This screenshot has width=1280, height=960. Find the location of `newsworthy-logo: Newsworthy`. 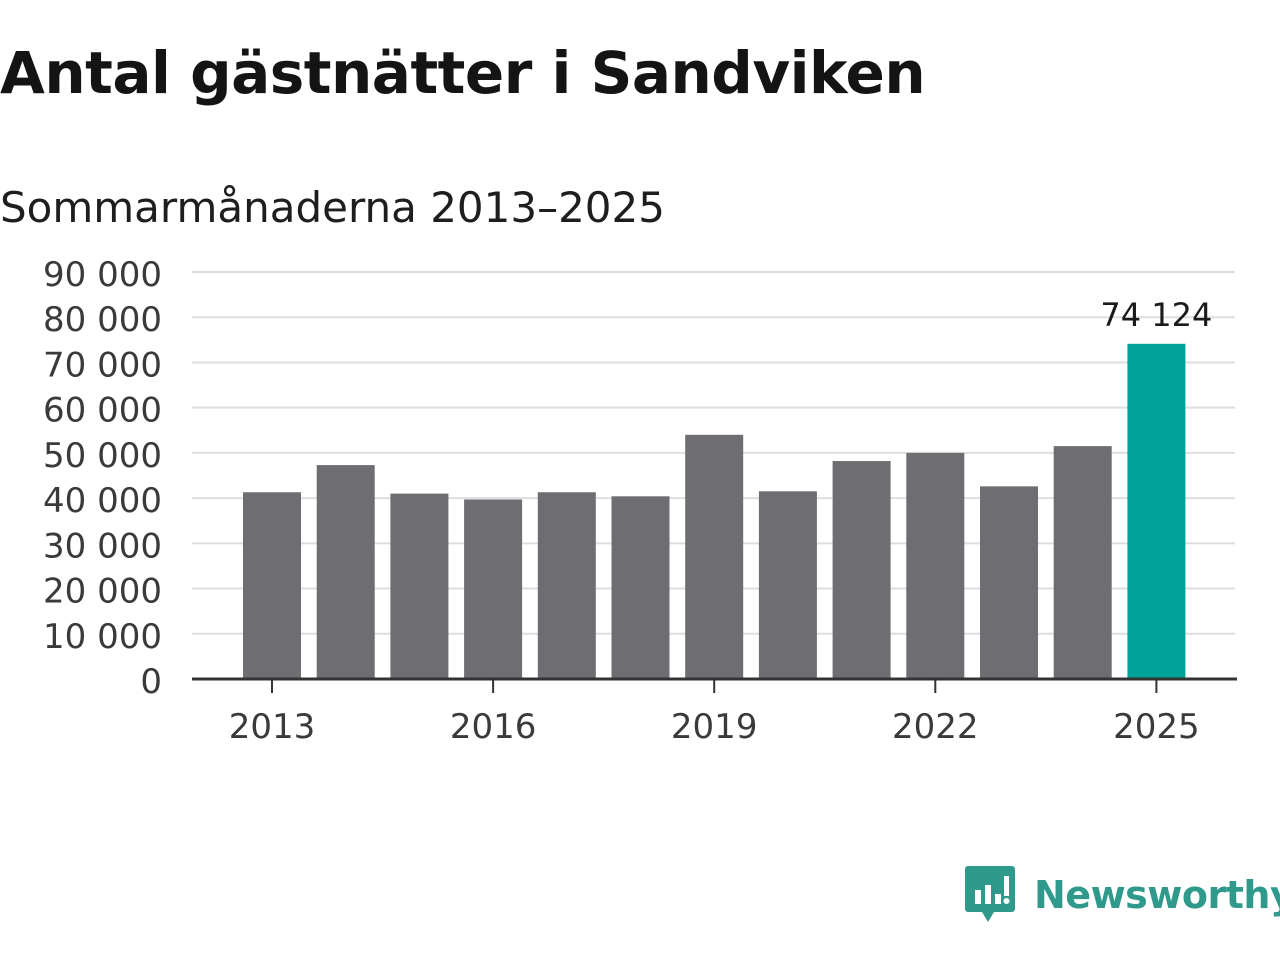

newsworthy-logo: Newsworthy is located at coordinates (1122, 895).